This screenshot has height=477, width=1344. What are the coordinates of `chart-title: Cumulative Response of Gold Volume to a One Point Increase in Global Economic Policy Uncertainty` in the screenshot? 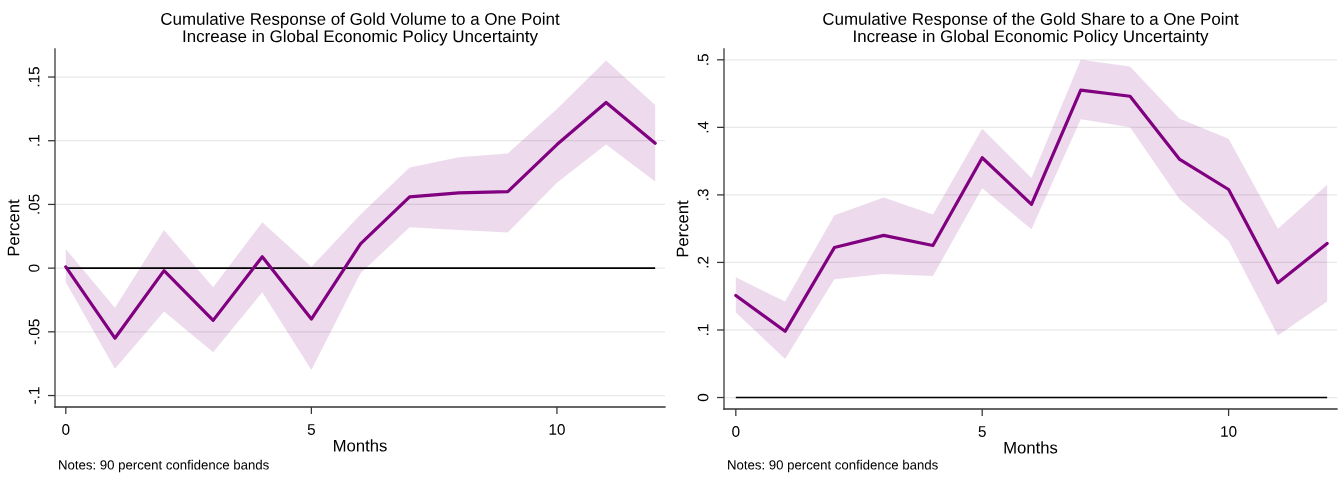 It's located at (360, 29).